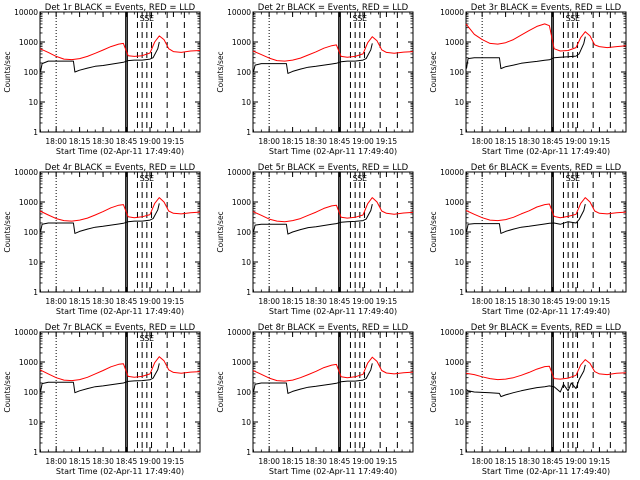  What do you see at coordinates (333, 8) in the screenshot?
I see `panel-title: Det 2r BLACK = Events, RED = LLD` at bounding box center [333, 8].